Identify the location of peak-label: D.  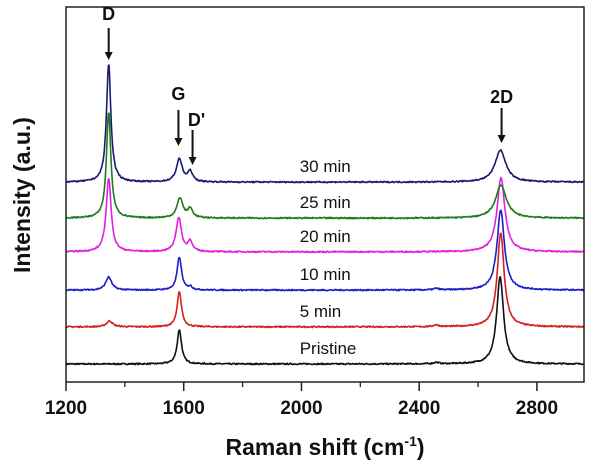
(108, 14).